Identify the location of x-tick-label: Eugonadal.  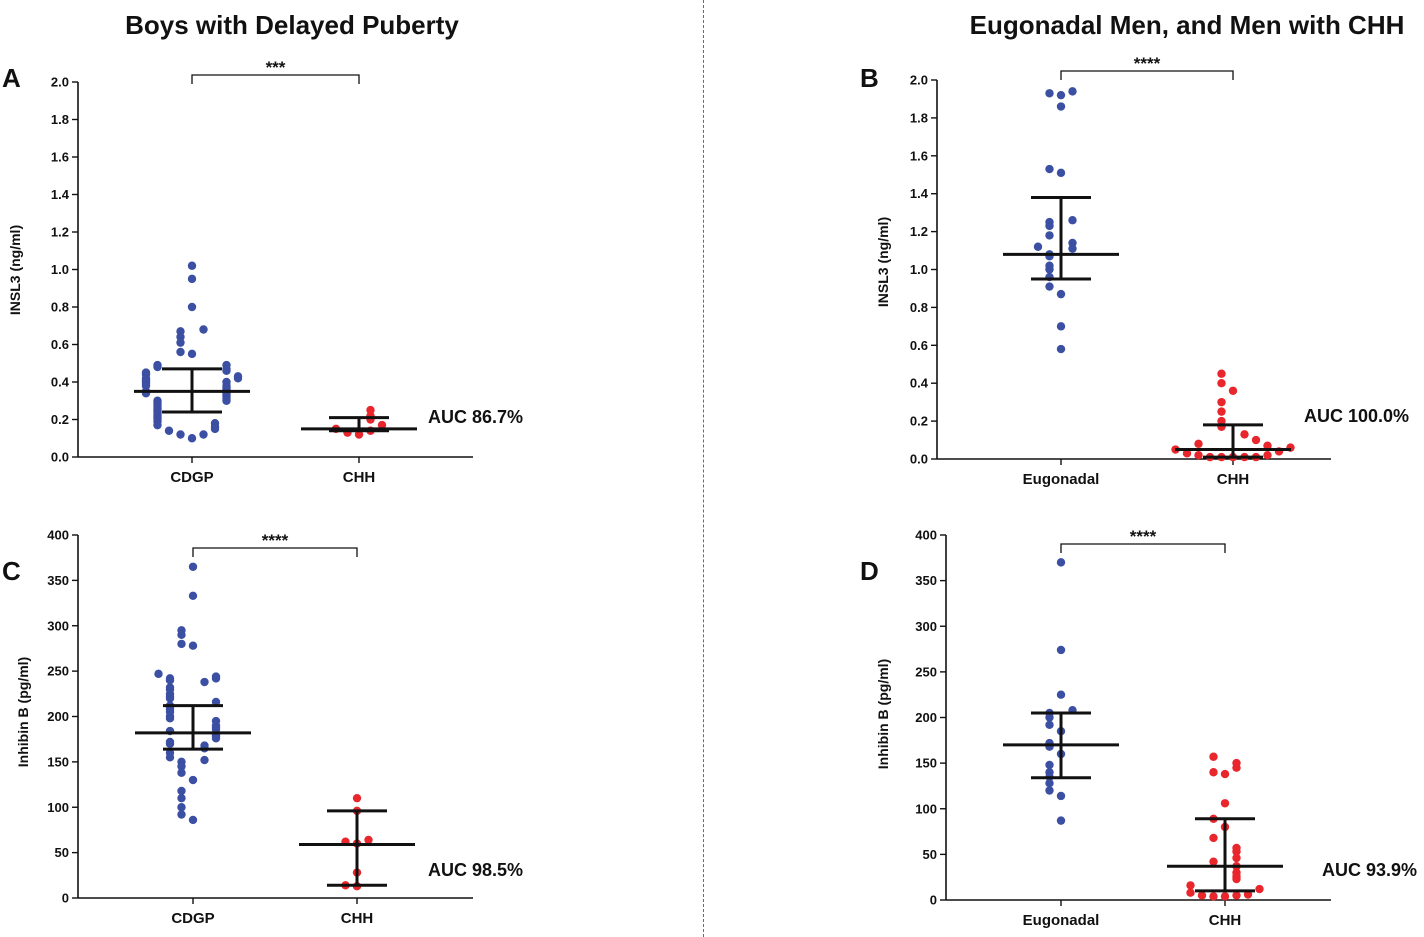
(1061, 479).